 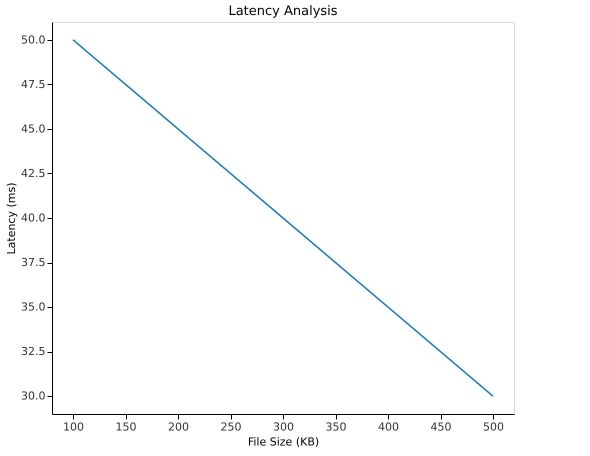 What do you see at coordinates (33, 263) in the screenshot?
I see `y-tick-label: 37.5` at bounding box center [33, 263].